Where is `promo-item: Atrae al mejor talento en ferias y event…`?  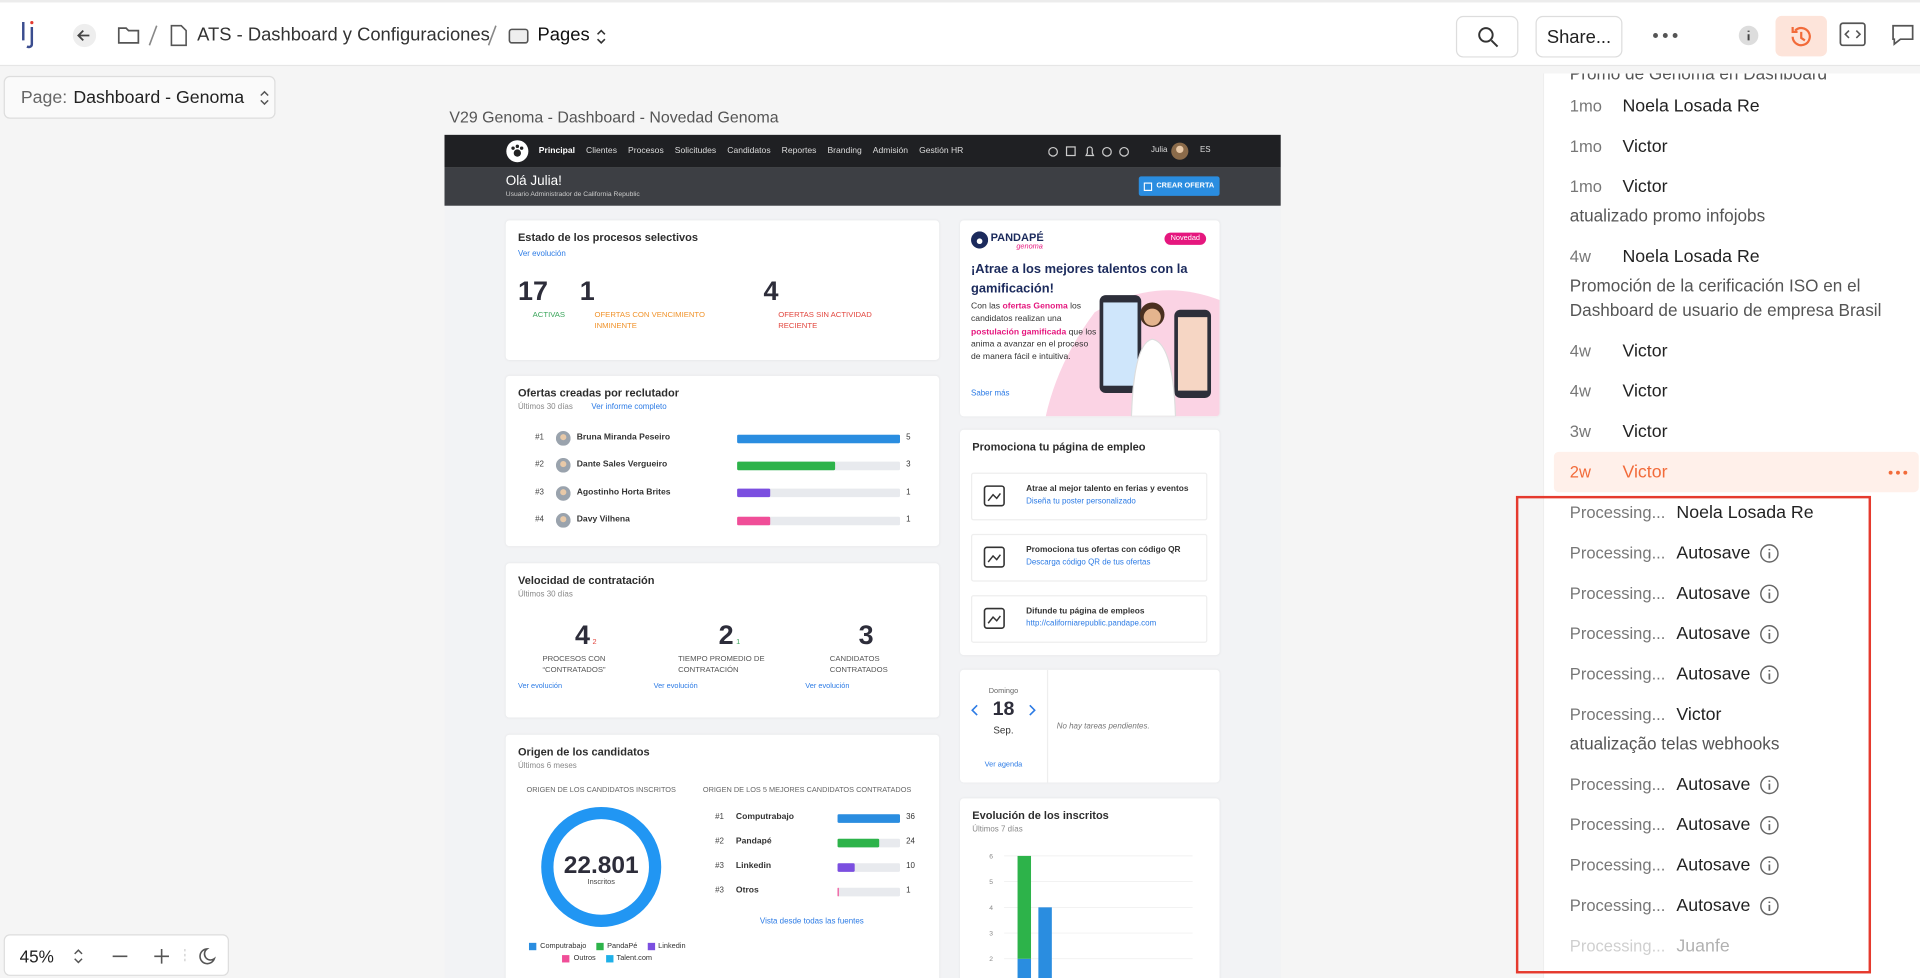 promo-item: Atrae al mejor talento en ferias y event… is located at coordinates (1089, 496).